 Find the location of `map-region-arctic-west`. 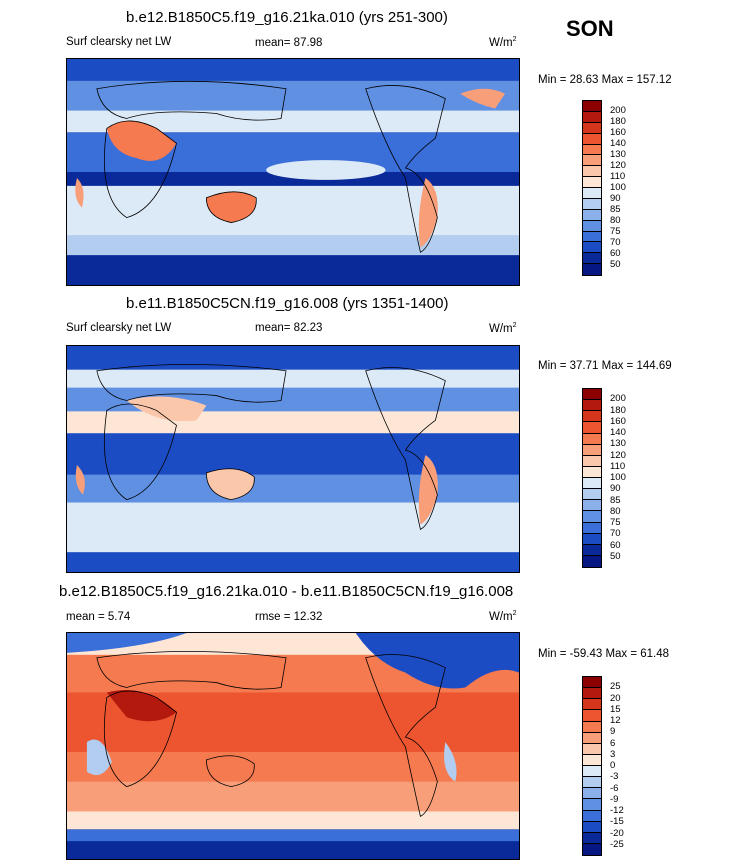

map-region-arctic-west is located at coordinates (127, 643).